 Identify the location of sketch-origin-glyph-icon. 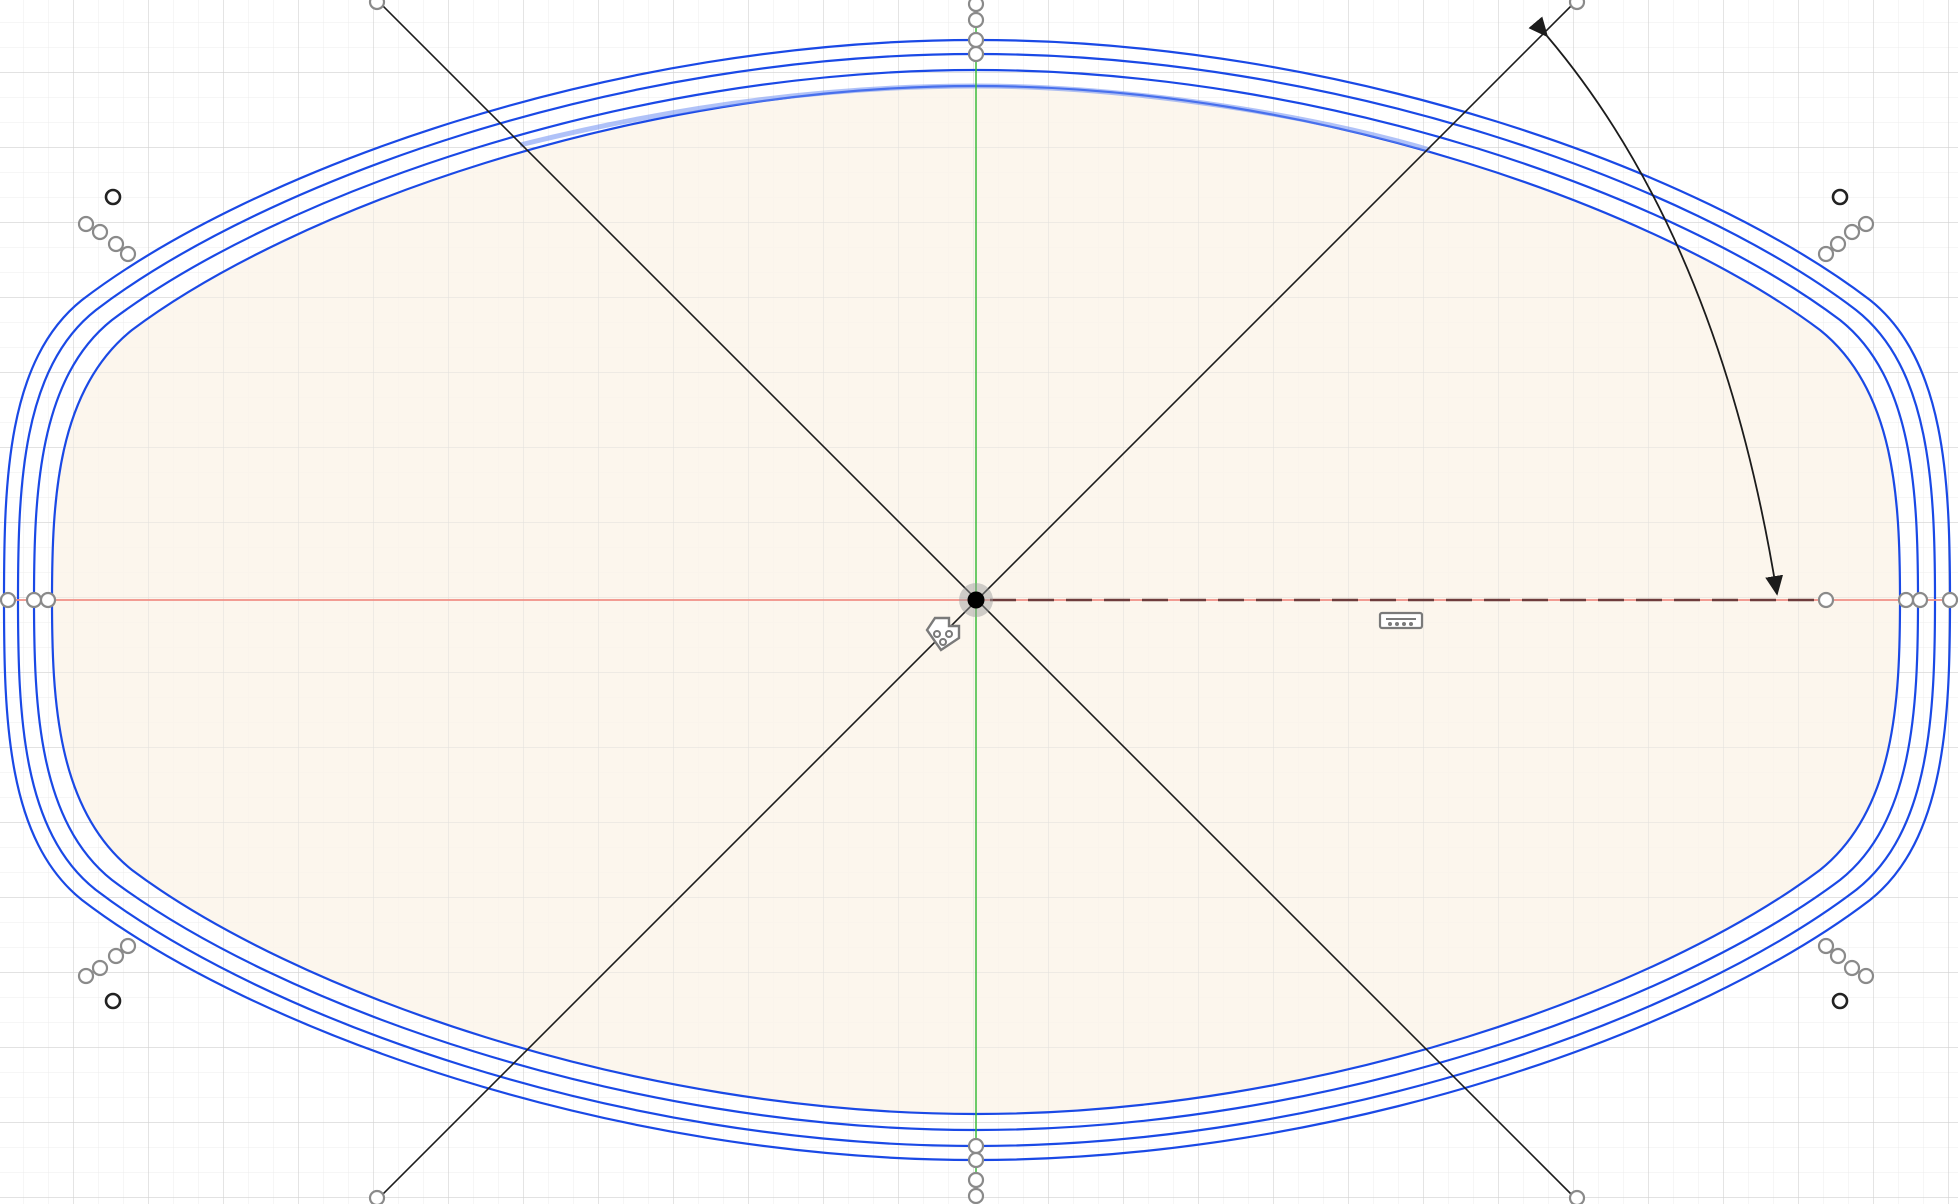
(943, 634).